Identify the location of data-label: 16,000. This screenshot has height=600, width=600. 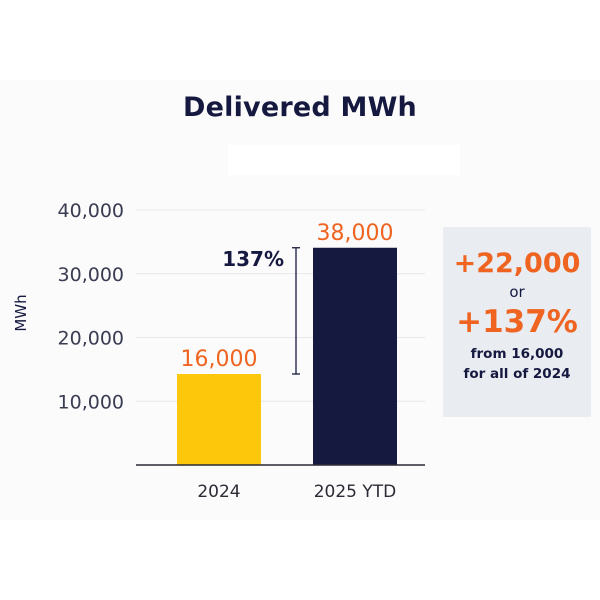
(219, 359).